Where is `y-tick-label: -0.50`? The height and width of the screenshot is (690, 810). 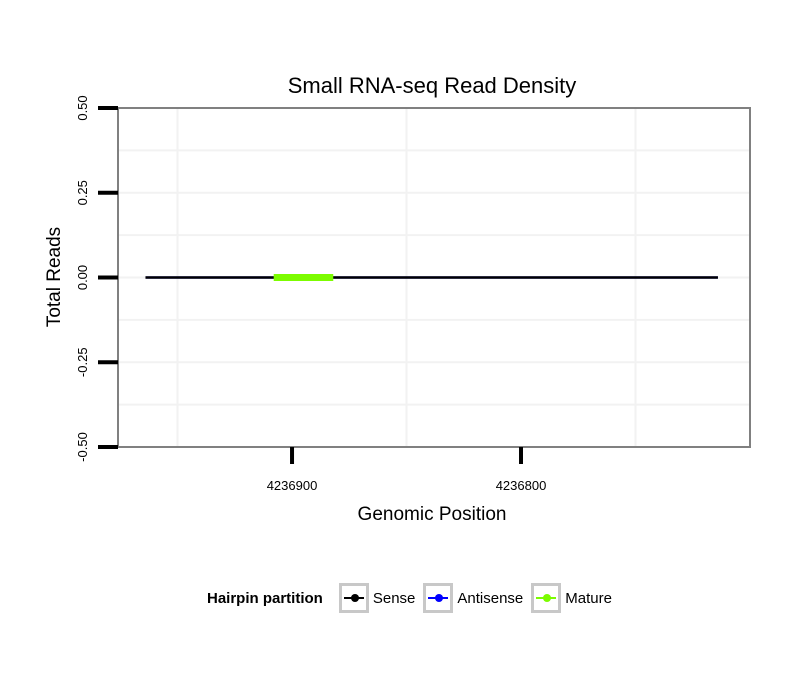 y-tick-label: -0.50 is located at coordinates (82, 447).